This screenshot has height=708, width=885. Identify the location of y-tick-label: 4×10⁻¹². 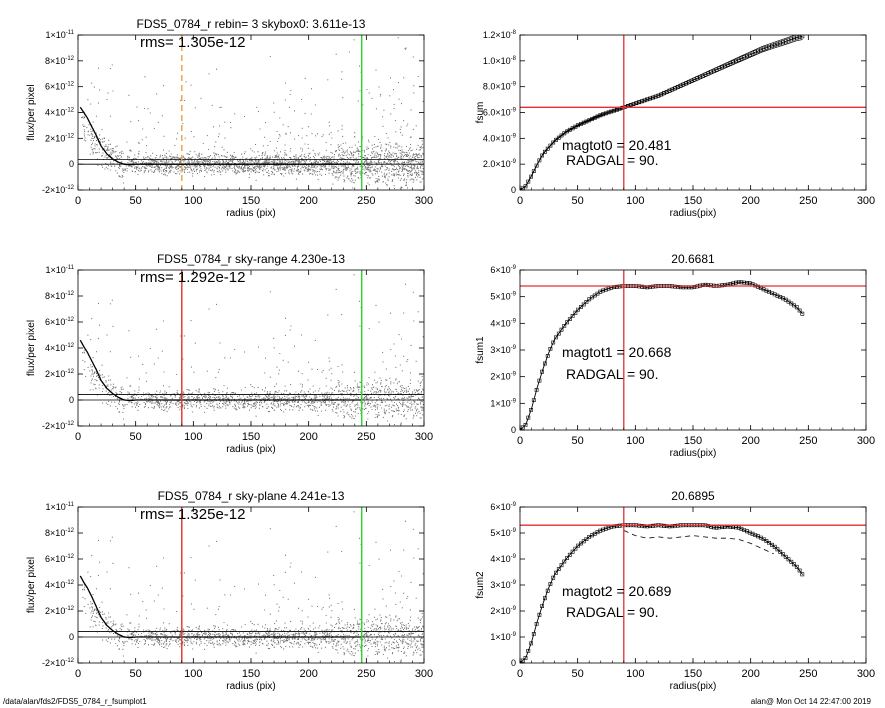
(60, 585).